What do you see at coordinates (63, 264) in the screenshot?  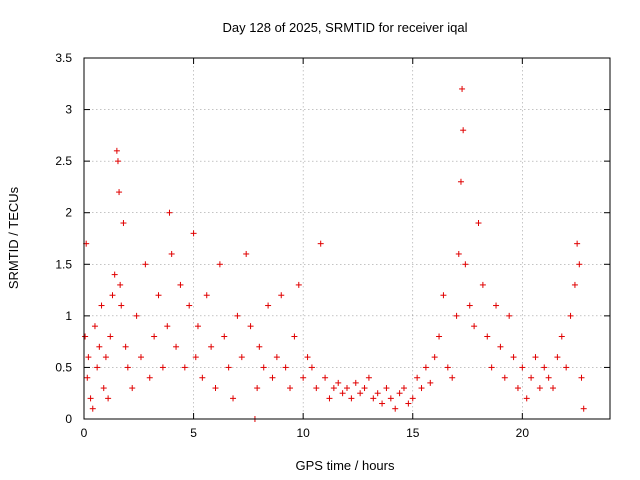 I see `y-tick-label: 1.5` at bounding box center [63, 264].